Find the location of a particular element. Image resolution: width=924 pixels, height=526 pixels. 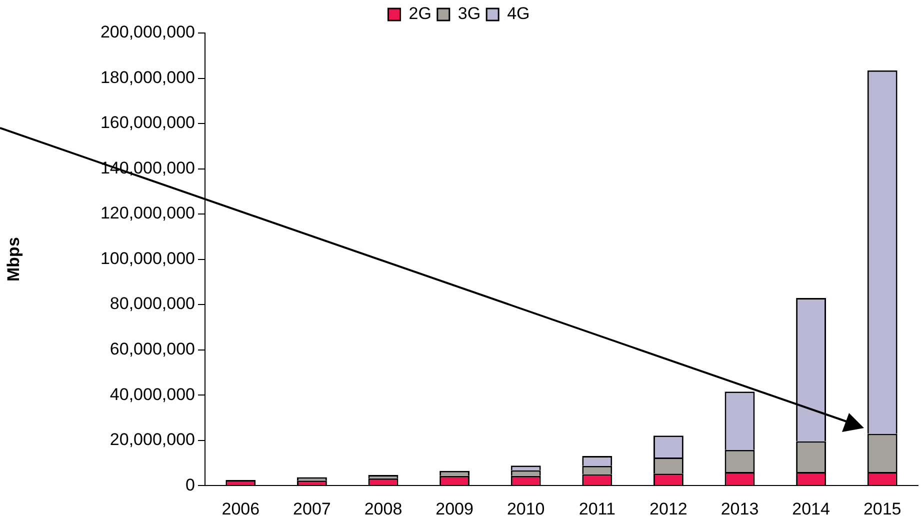

x-tick-label: 2009 is located at coordinates (455, 508).